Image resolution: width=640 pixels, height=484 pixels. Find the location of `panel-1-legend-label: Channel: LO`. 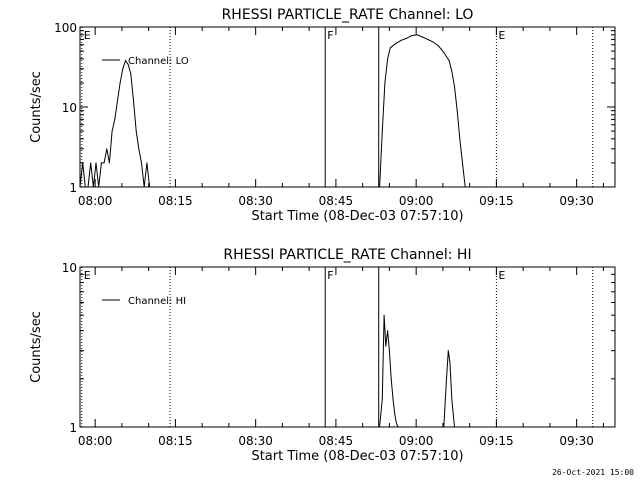

panel-1-legend-label: Channel: LO is located at coordinates (158, 61).